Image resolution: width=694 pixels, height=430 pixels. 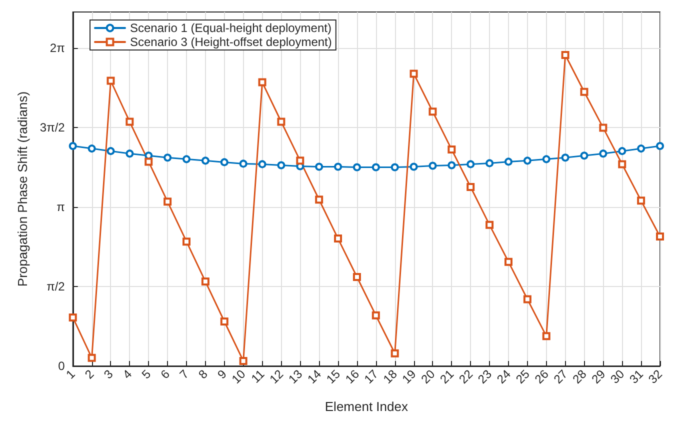 What do you see at coordinates (485, 376) in the screenshot?
I see `x-tick-label: 23` at bounding box center [485, 376].